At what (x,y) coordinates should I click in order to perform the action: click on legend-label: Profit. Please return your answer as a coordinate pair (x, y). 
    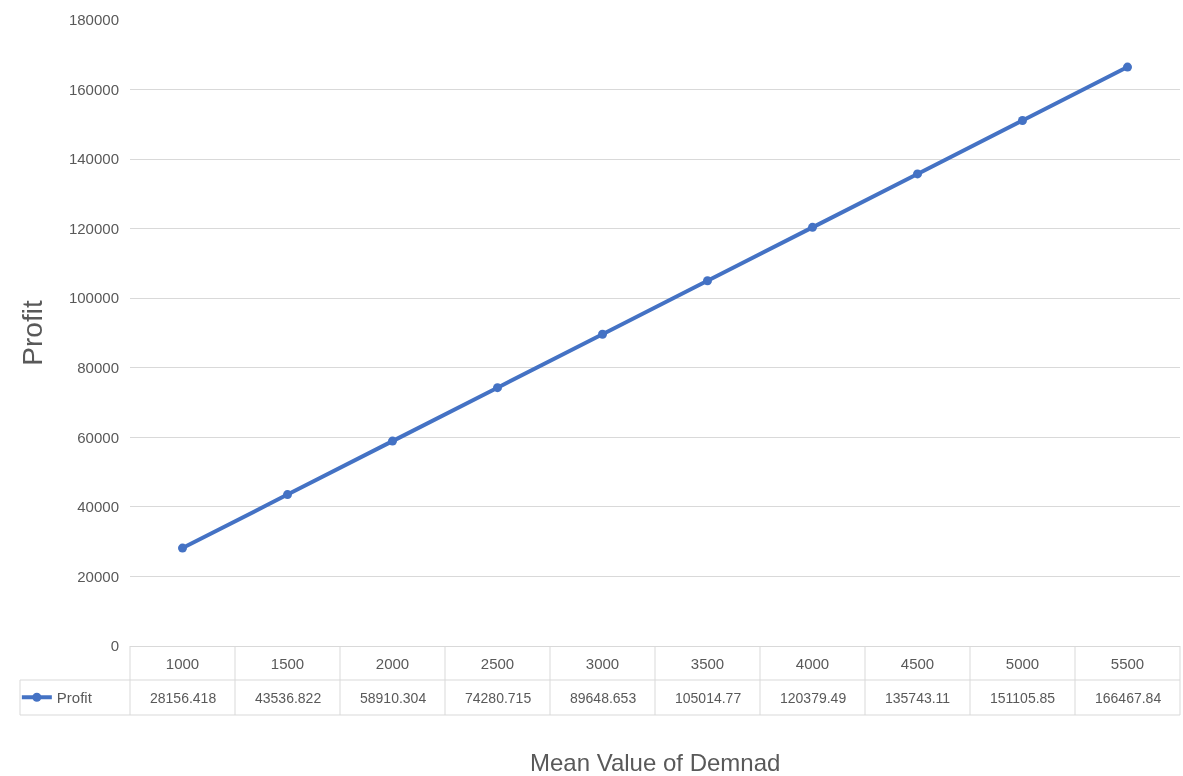
    Looking at the image, I should click on (74, 698).